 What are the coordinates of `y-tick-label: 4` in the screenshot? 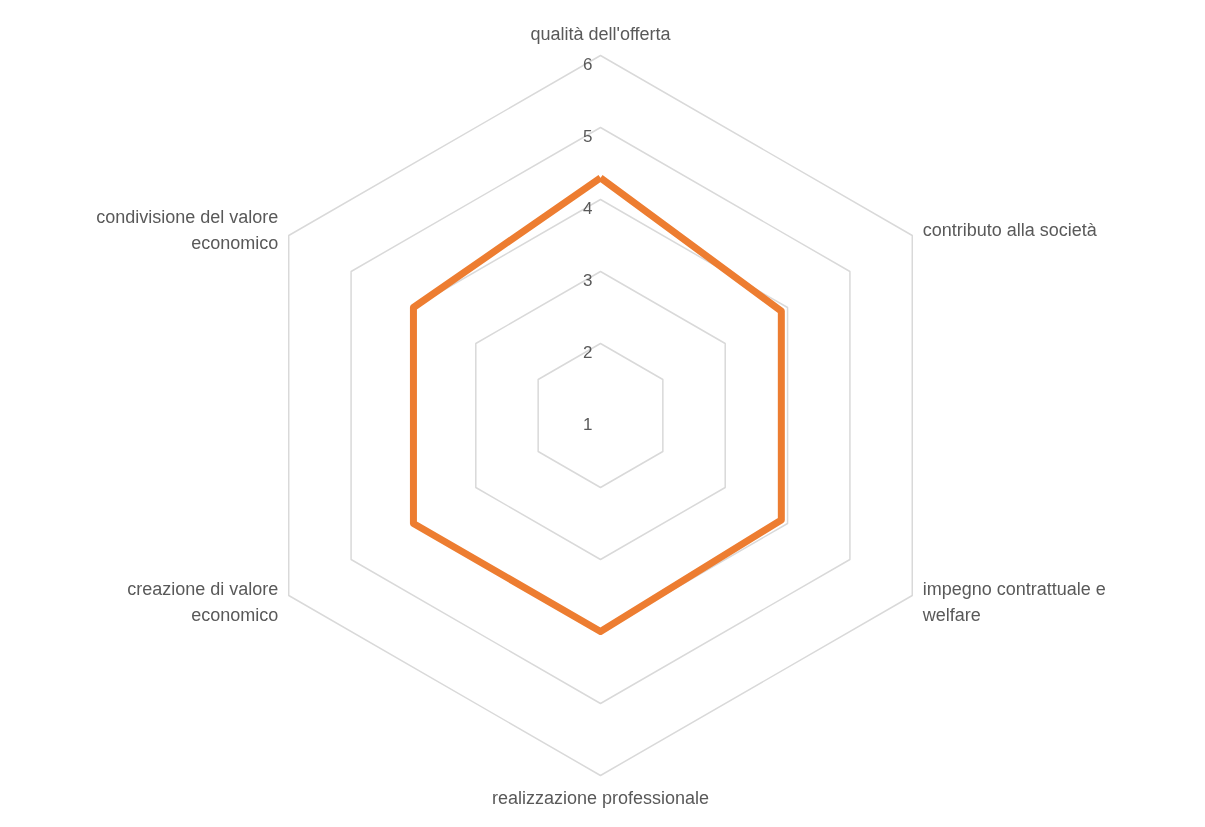 It's located at (588, 208).